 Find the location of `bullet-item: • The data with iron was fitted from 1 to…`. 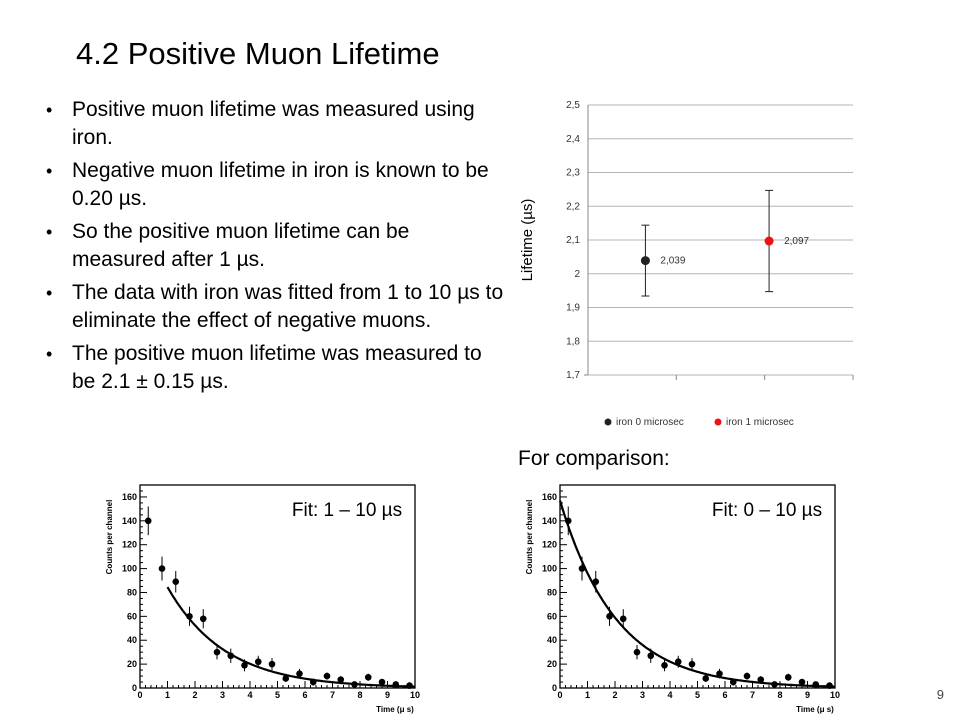

bullet-item: • The data with iron was fitted from 1 to… is located at coordinates (269, 307).